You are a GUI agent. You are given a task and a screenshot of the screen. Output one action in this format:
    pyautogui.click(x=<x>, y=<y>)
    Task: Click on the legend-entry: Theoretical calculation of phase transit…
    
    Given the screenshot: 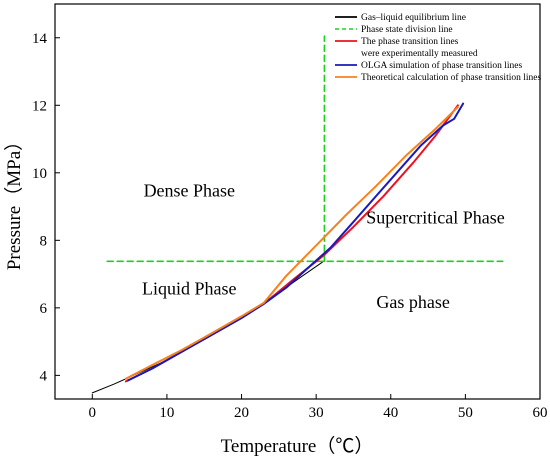 What is the action you would take?
    pyautogui.click(x=451, y=77)
    